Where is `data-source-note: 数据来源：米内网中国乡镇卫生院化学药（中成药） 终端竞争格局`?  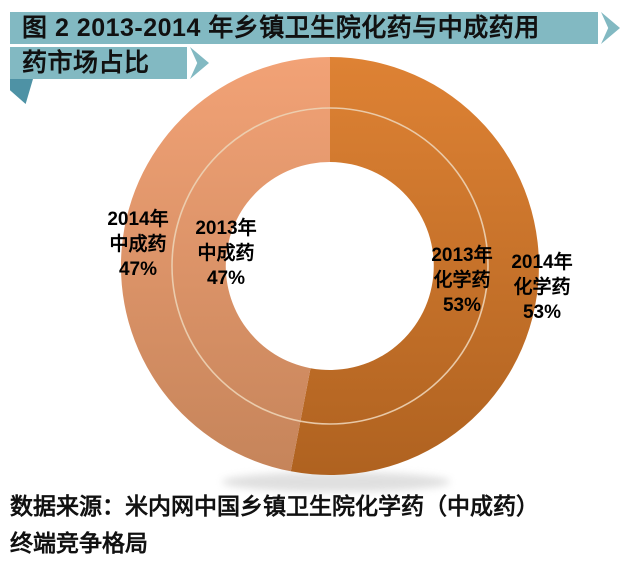 data-source-note: 数据来源：米内网中国乡镇卫生院化学药（中成药） 终端竞争格局 is located at coordinates (274, 525).